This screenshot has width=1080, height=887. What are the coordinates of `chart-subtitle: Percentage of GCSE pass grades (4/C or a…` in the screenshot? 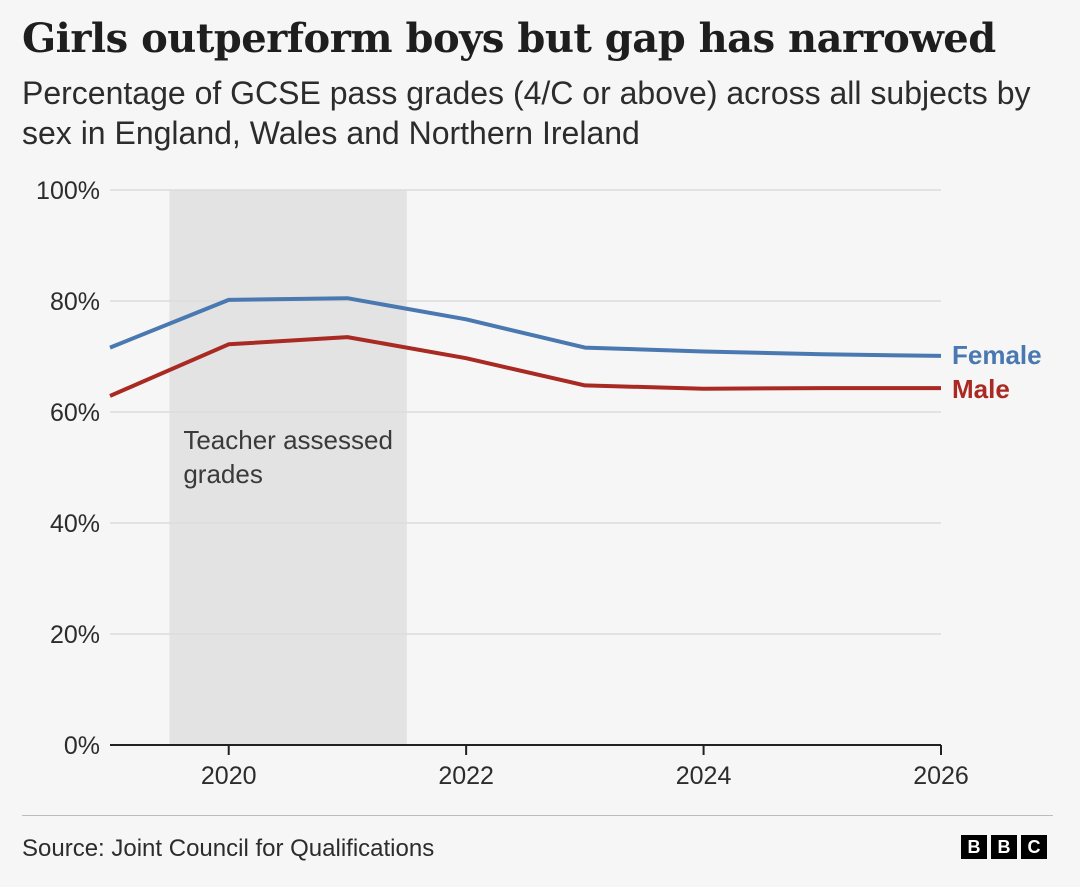 It's located at (526, 113).